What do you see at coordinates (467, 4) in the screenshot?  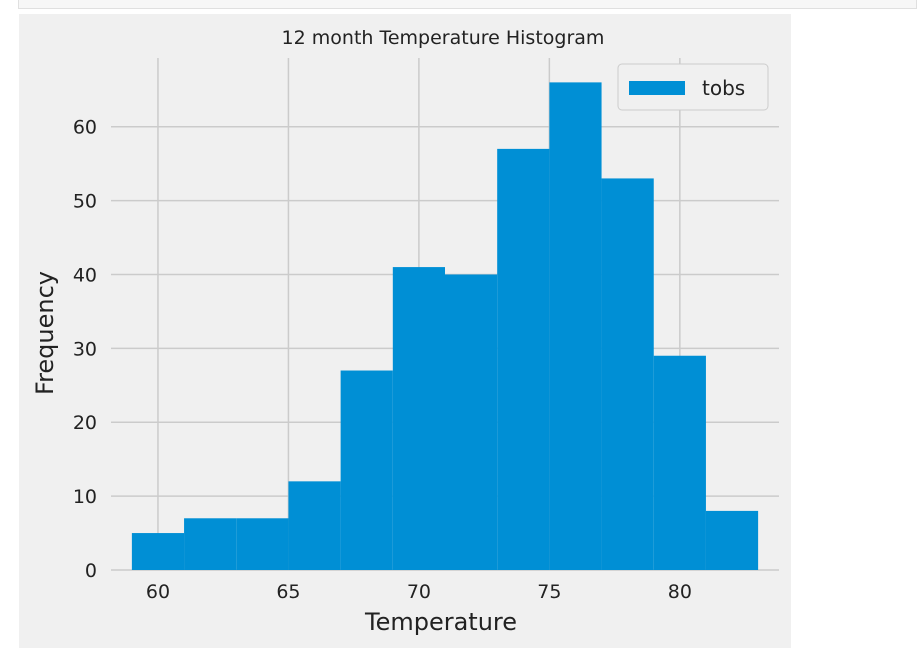 I see `notebook-cell-edge` at bounding box center [467, 4].